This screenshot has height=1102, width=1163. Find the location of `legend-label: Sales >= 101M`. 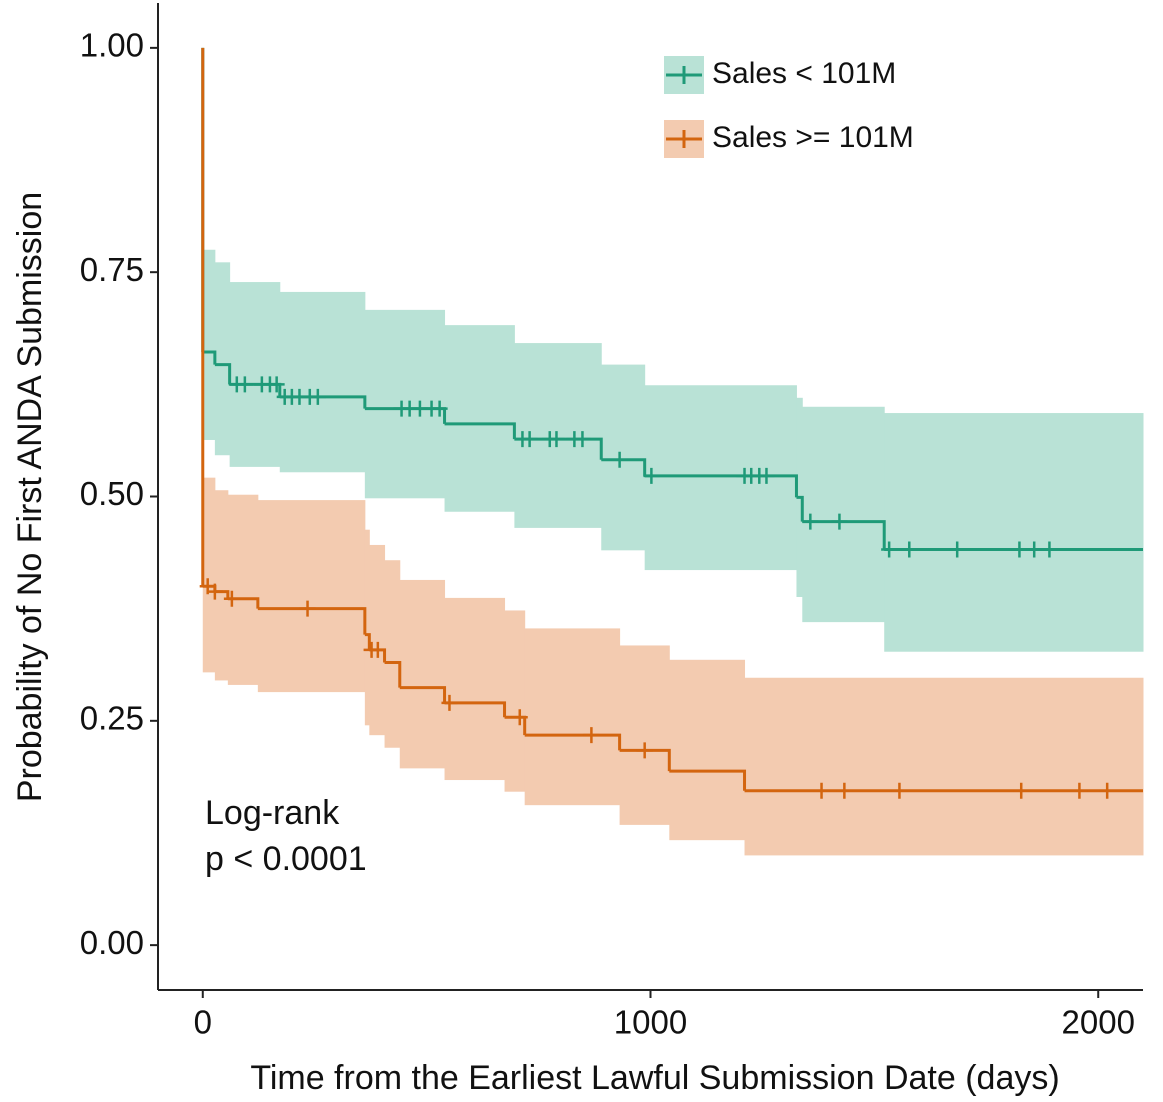

legend-label: Sales >= 101M is located at coordinates (813, 137).